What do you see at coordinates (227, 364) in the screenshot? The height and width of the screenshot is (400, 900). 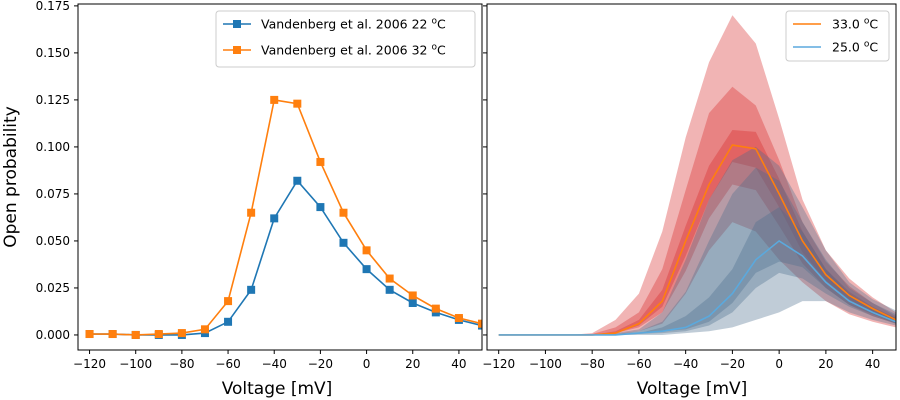 I see `left-x-tick-label: −60` at bounding box center [227, 364].